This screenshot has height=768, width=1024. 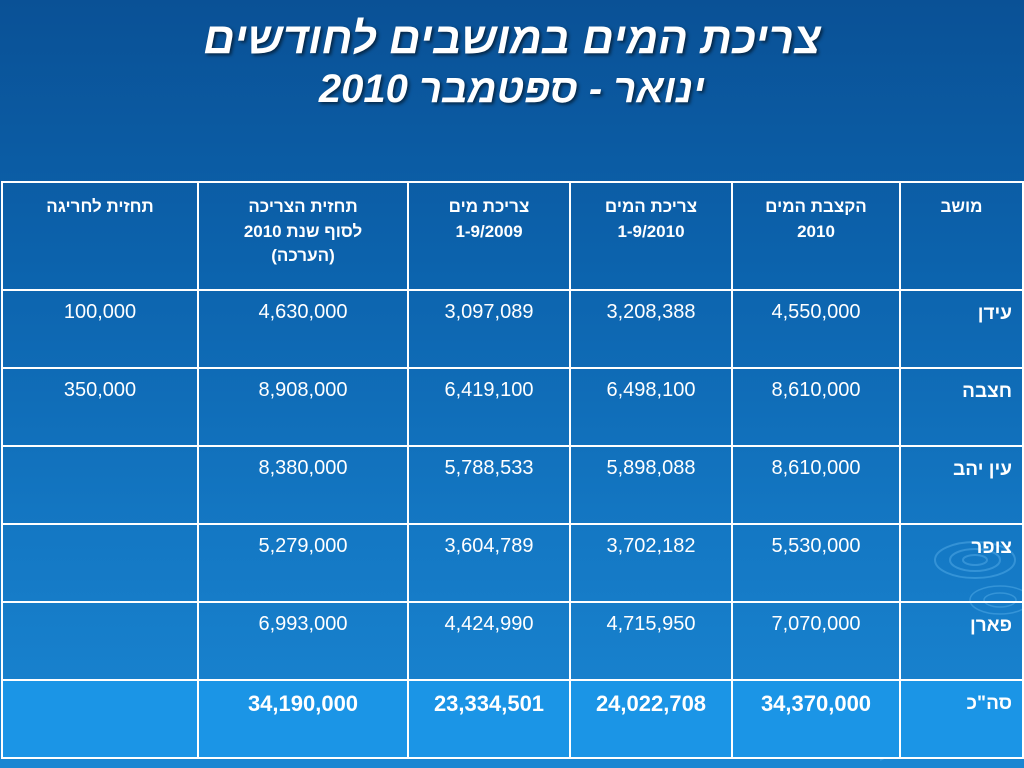 I want to click on total-forecast-cell: 34,190,000, so click(x=303, y=719).